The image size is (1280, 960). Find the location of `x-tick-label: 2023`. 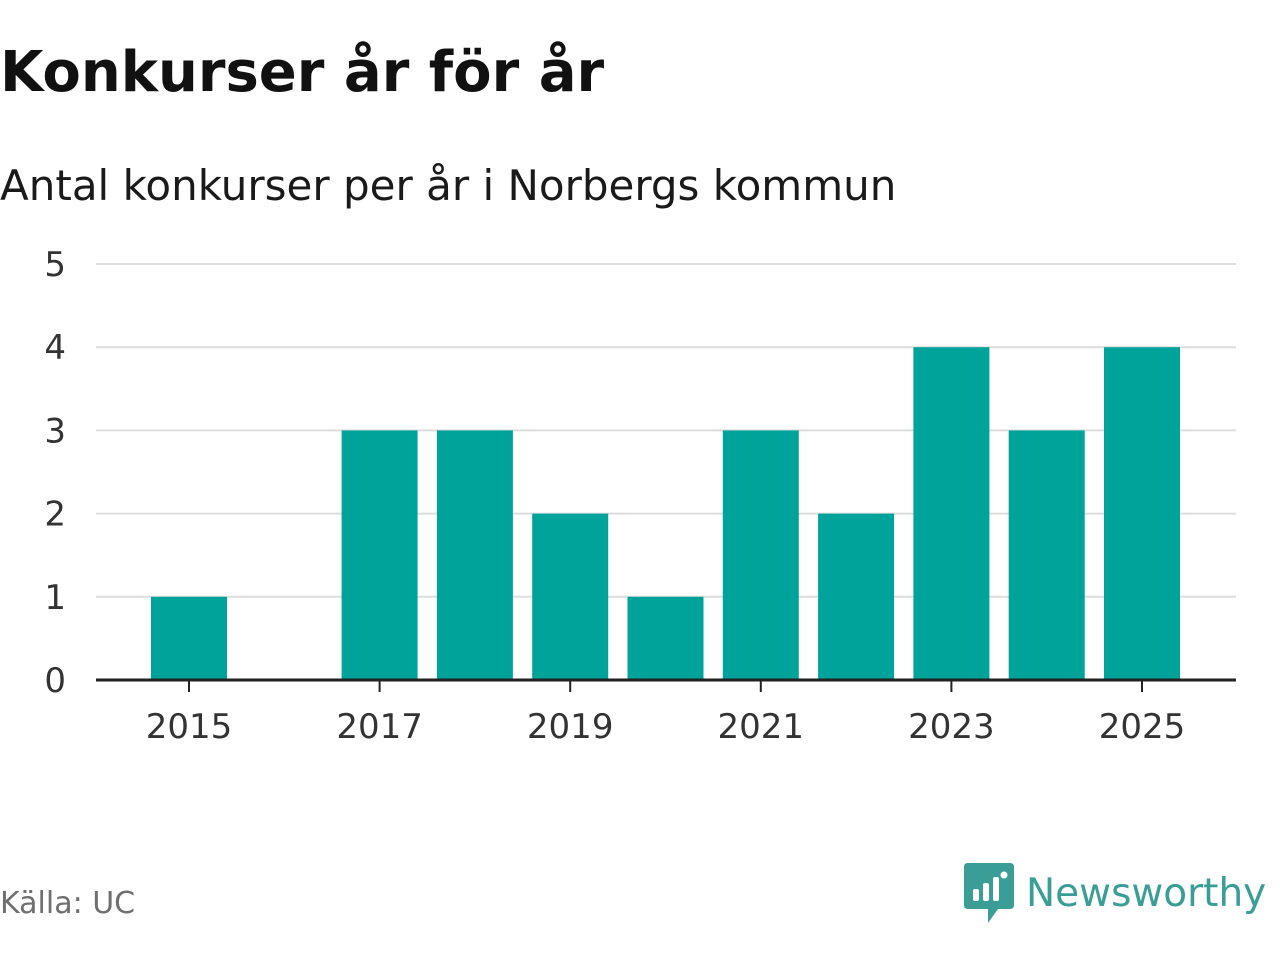

x-tick-label: 2023 is located at coordinates (951, 727).